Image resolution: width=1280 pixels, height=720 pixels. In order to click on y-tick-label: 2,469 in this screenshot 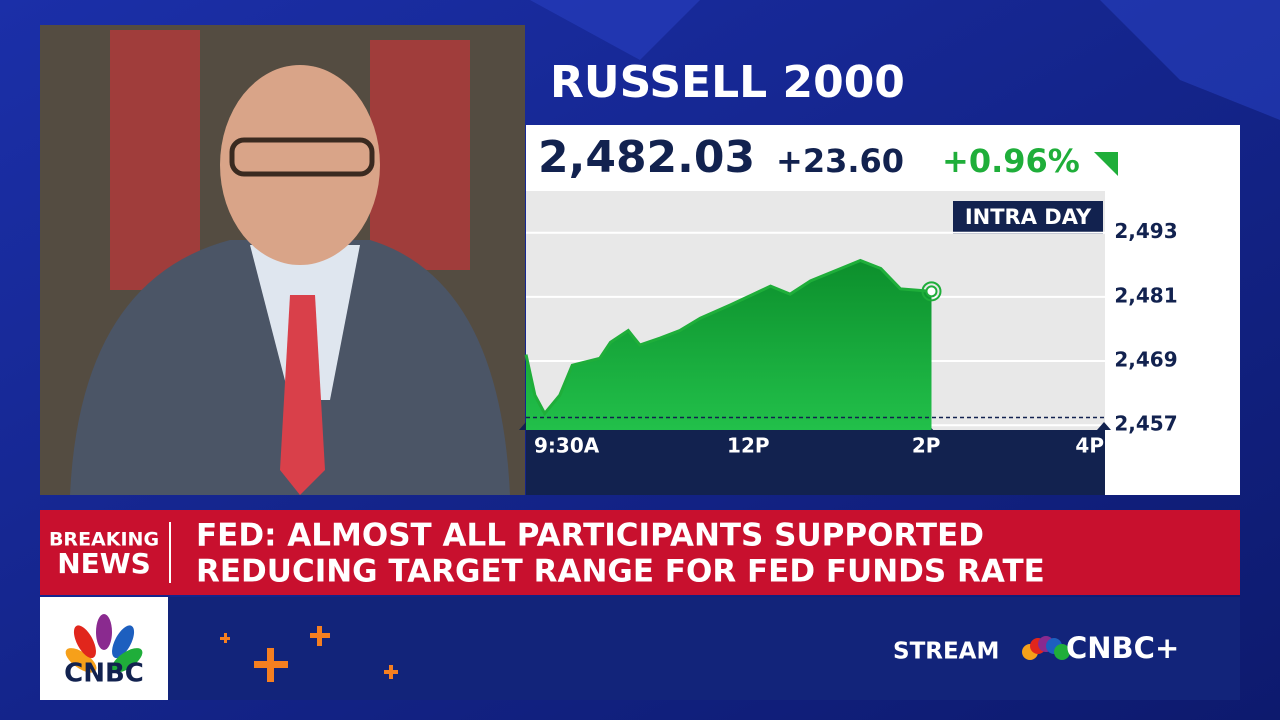, I will do `click(1145, 360)`.